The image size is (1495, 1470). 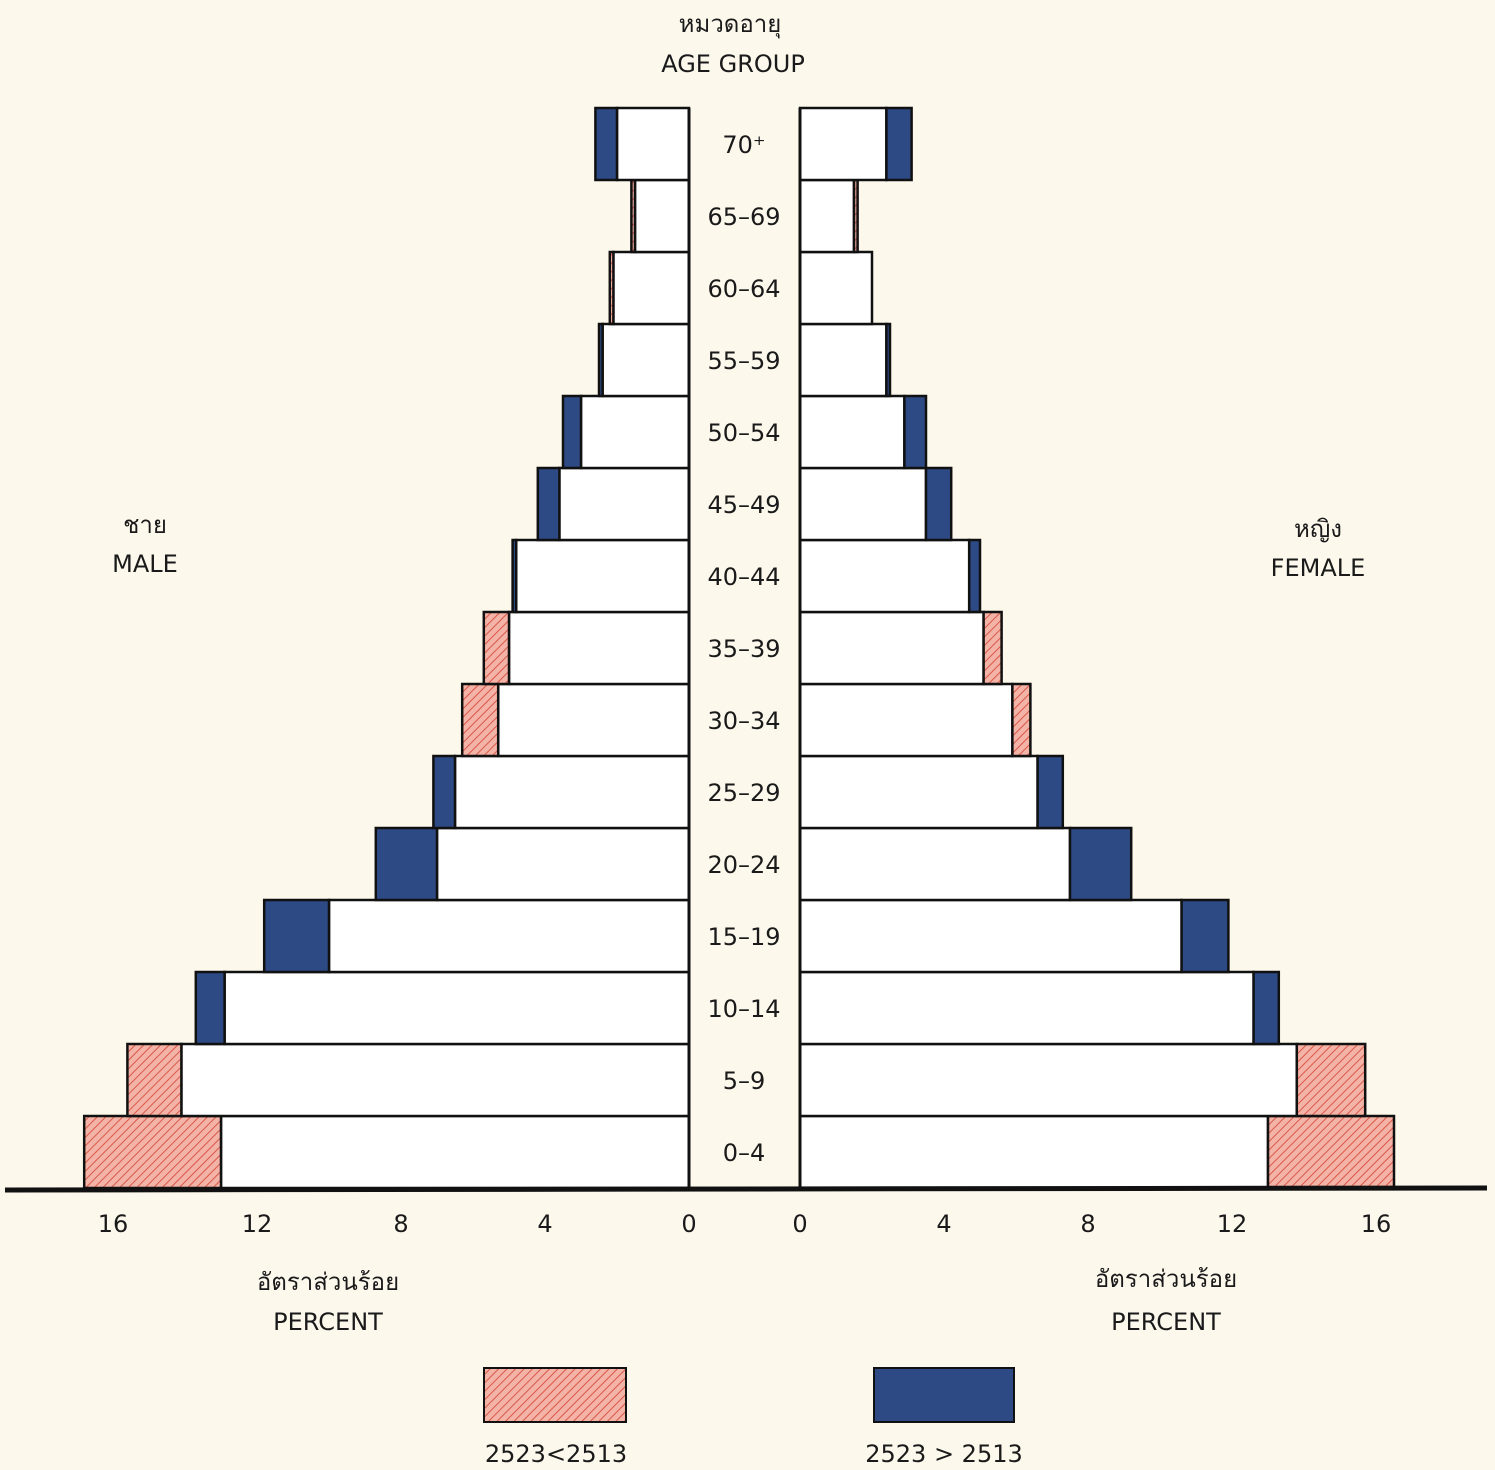 I want to click on left-tick-label: 0, so click(x=688, y=1224).